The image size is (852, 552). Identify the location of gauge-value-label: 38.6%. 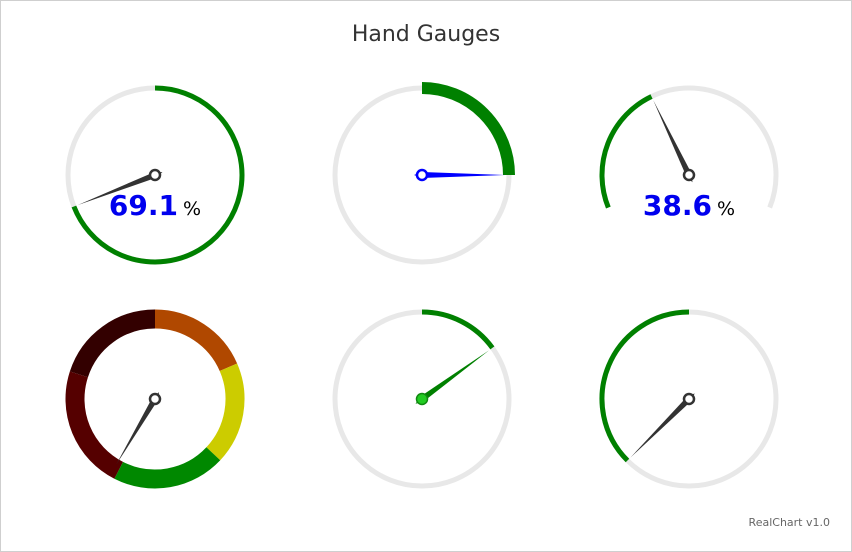
(689, 205).